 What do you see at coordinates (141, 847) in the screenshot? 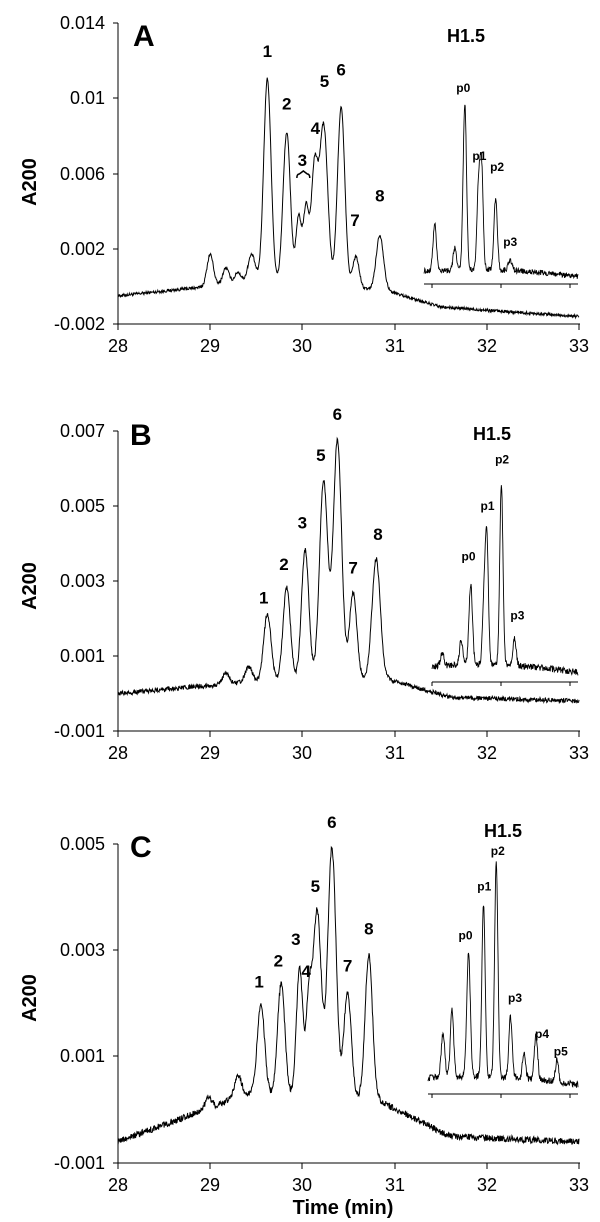
I see `panel-letter-c: C` at bounding box center [141, 847].